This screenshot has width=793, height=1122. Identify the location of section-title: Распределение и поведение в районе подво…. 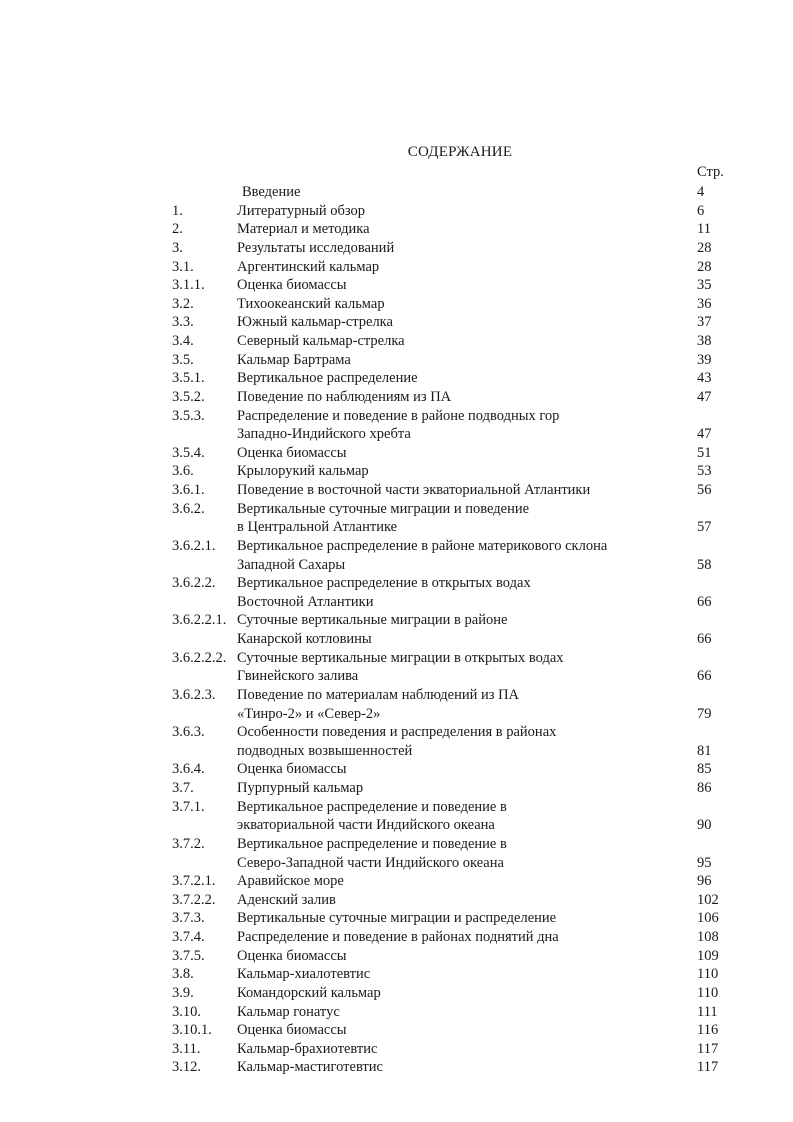
(398, 415).